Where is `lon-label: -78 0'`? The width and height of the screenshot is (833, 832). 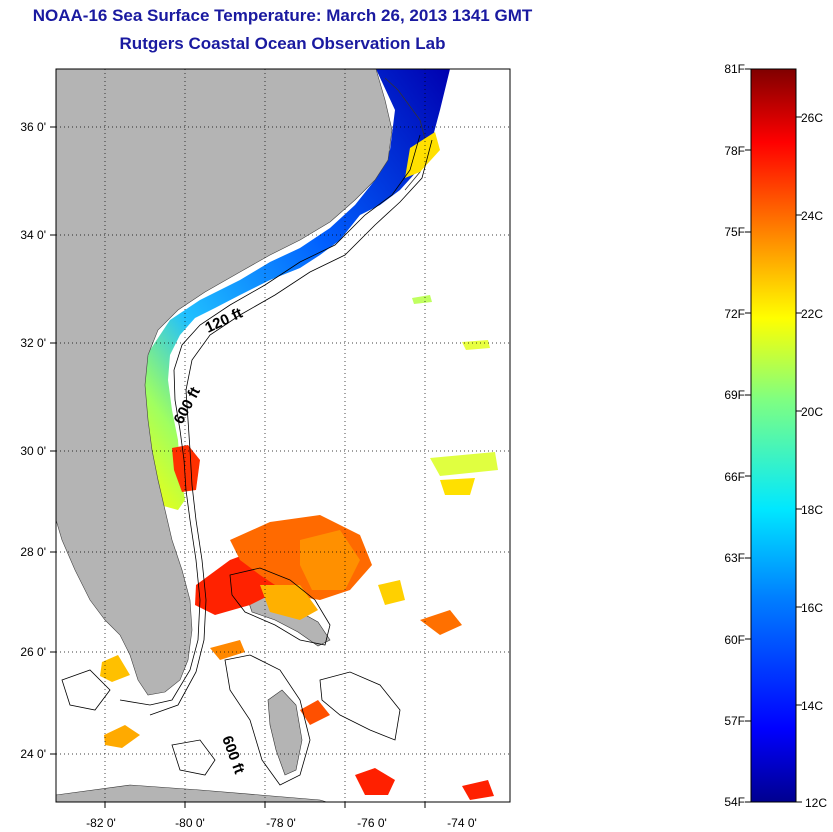
lon-label: -78 0' is located at coordinates (281, 823).